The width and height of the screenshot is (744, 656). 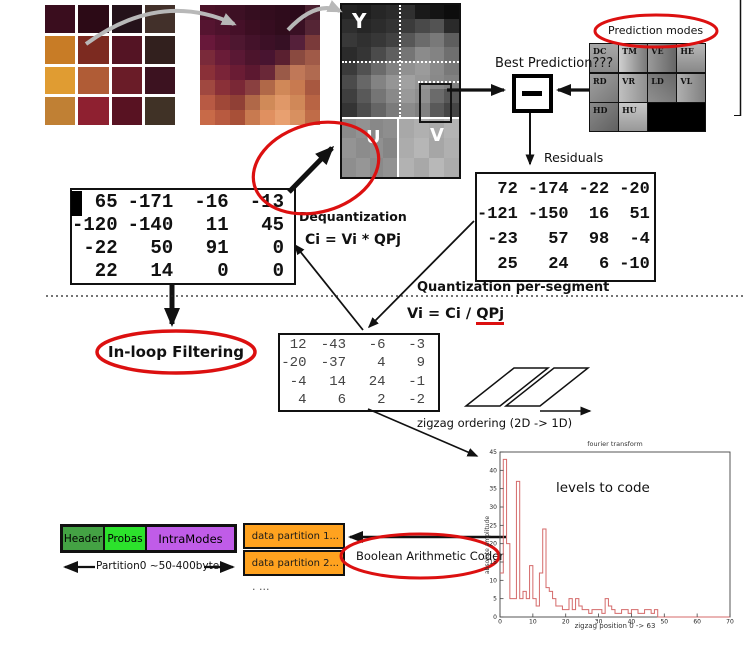 I want to click on matrix-cell: -16, so click(x=211, y=202).